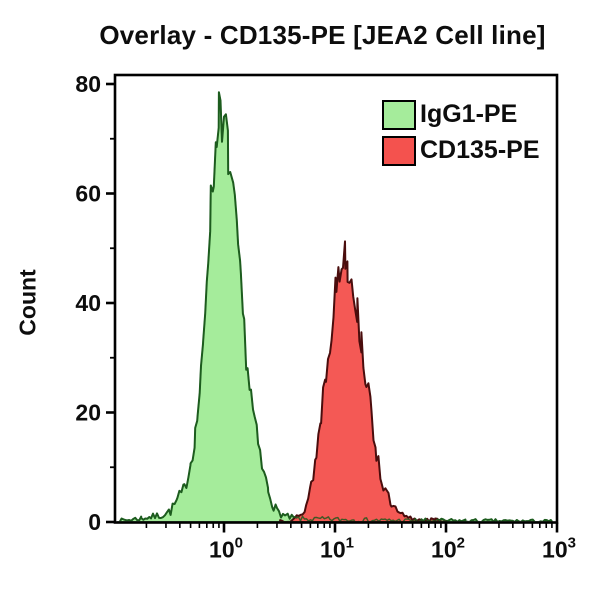 The height and width of the screenshot is (600, 600). Describe the element at coordinates (469, 114) in the screenshot. I see `legend-label-igg1: IgG1-PE` at that location.